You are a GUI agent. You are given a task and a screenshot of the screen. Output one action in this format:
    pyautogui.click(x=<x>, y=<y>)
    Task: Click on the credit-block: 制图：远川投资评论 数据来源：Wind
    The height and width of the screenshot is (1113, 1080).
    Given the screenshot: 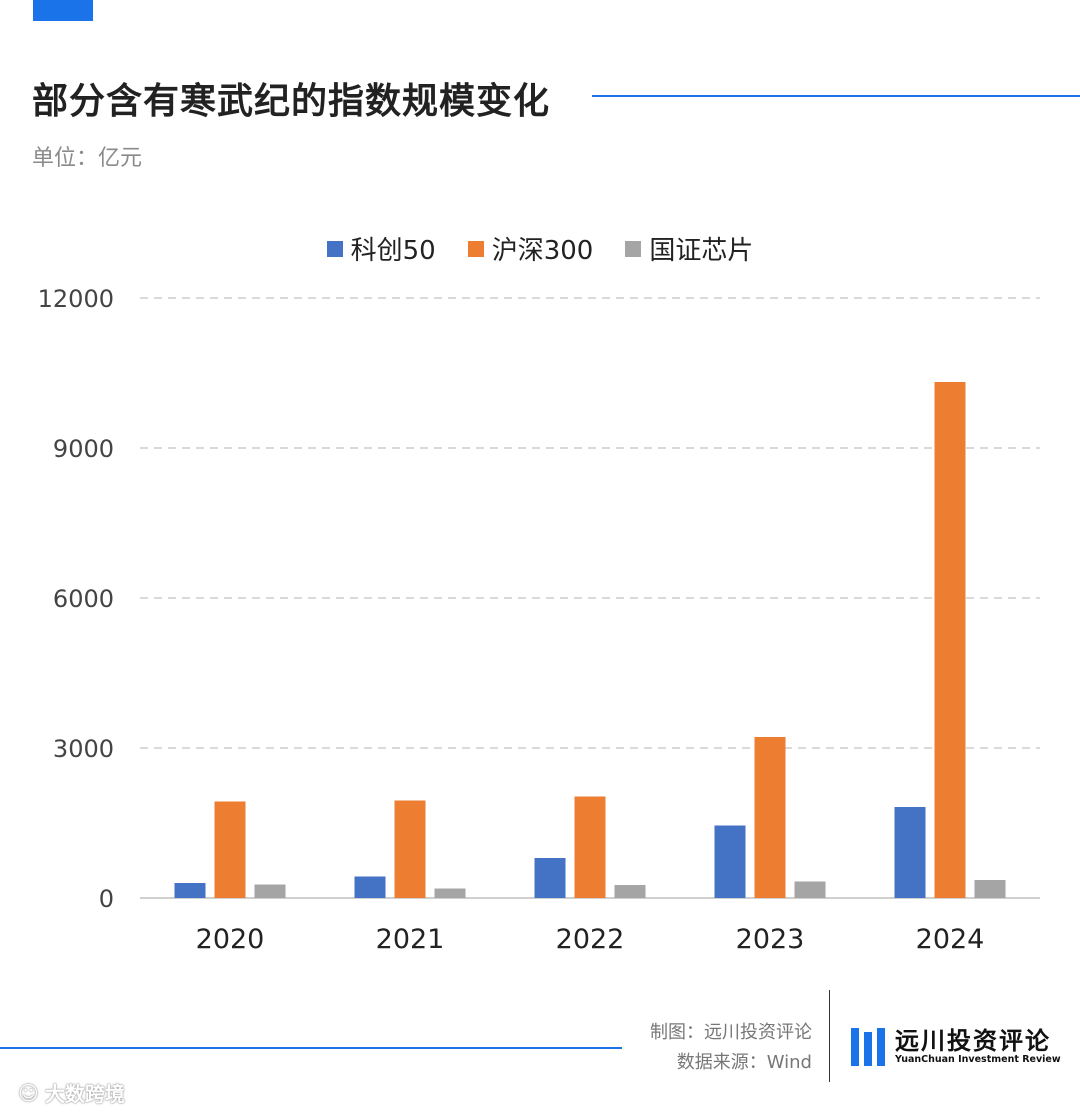 What is the action you would take?
    pyautogui.click(x=731, y=1048)
    